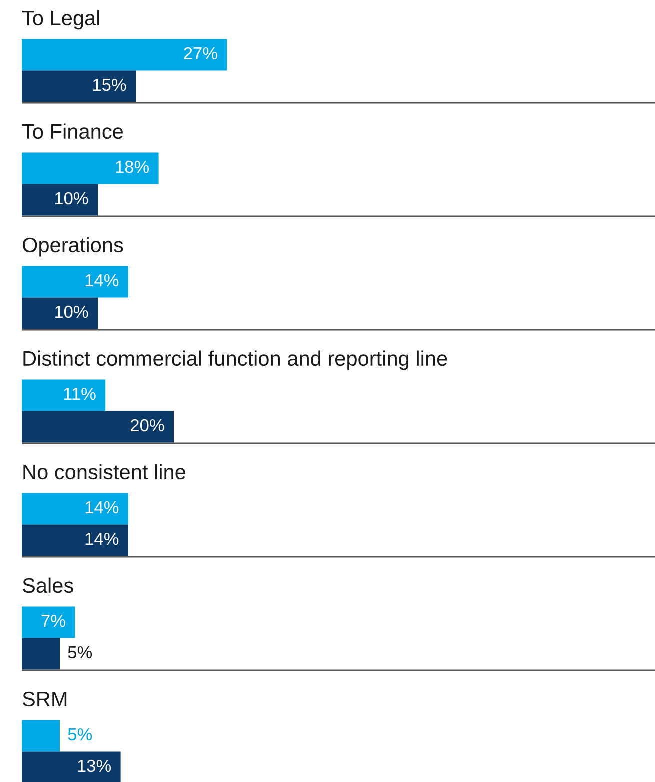  I want to click on data-label: 11%, so click(80, 394).